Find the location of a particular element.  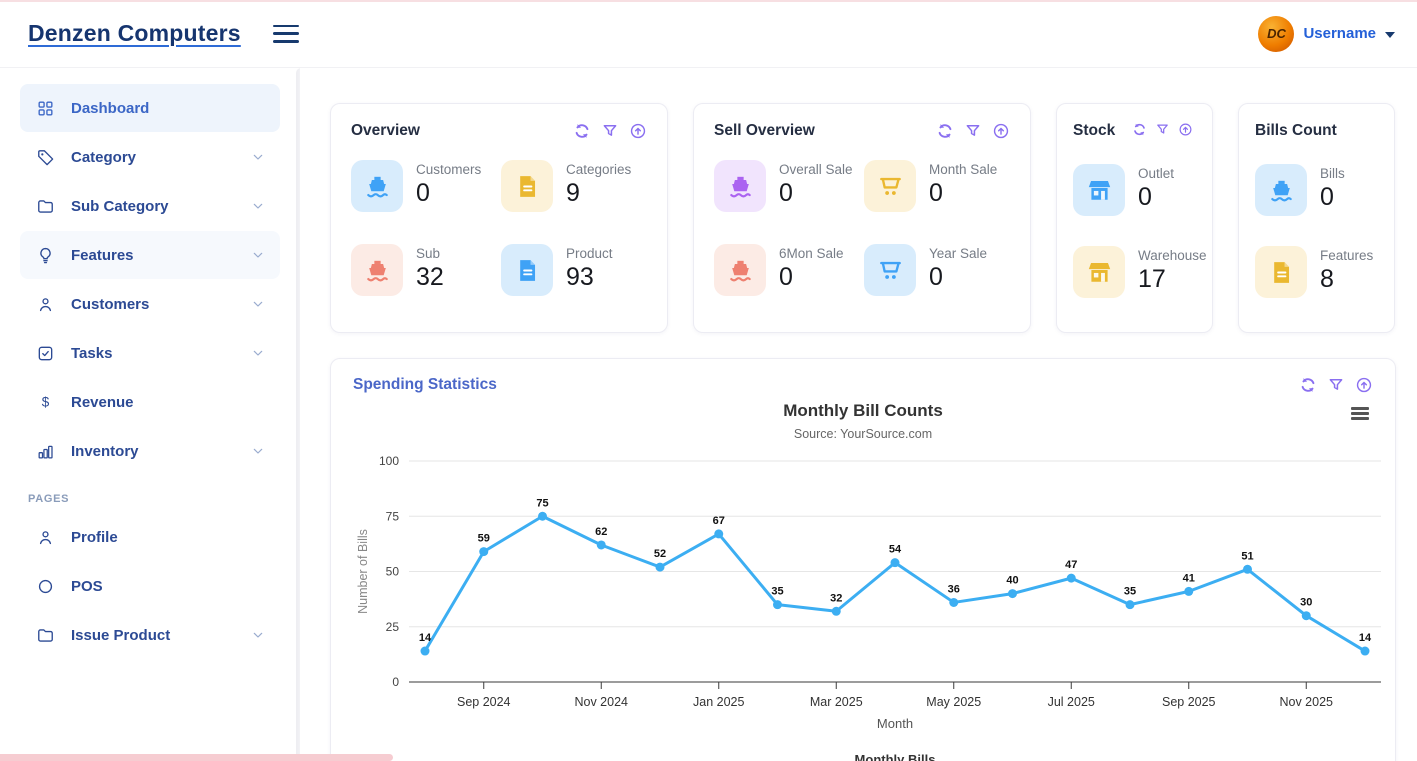

sidebar-item-issue-product: Issue Product is located at coordinates (150, 635).